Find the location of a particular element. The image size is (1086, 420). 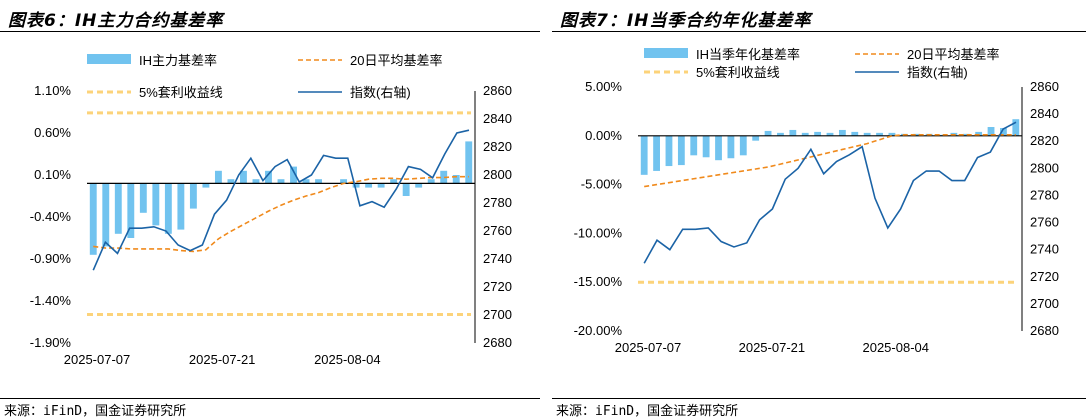

left-tick-label: 5.00% is located at coordinates (603, 86).